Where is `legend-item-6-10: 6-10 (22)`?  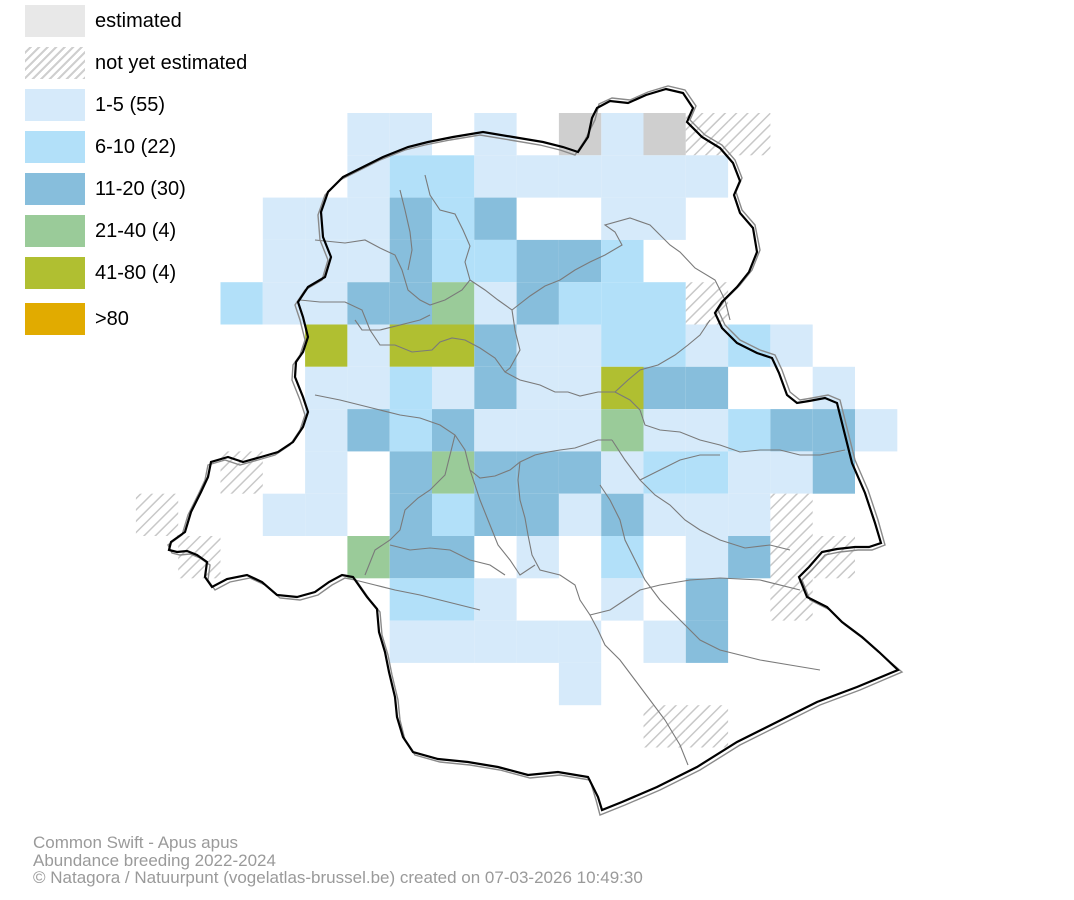 legend-item-6-10: 6-10 (22) is located at coordinates (175, 147).